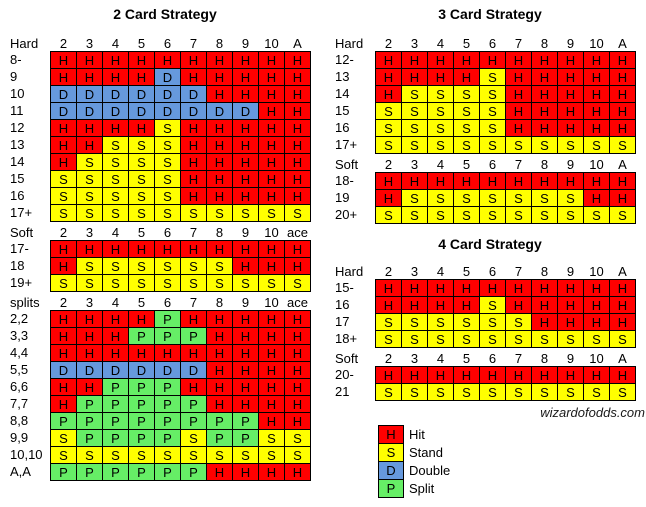  I want to click on two-card-strategy-title: 2 Card Strategy, so click(165, 14).